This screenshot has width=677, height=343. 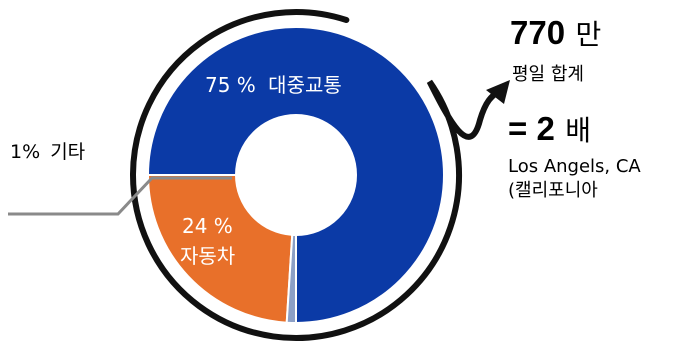 I want to click on car-name: 자동차, so click(x=207, y=256).